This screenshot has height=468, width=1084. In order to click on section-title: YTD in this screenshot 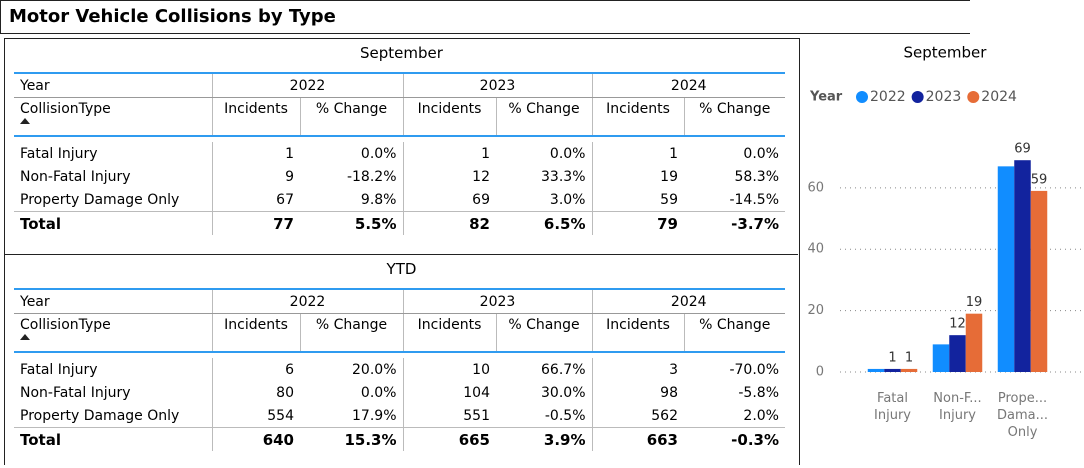, I will do `click(401, 269)`.